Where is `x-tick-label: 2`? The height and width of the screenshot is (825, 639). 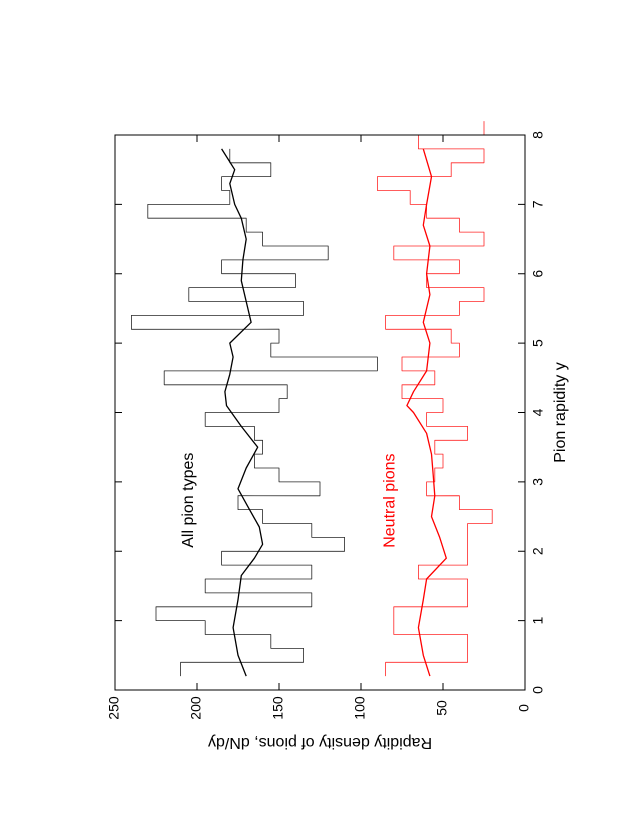 x-tick-label: 2 is located at coordinates (538, 551).